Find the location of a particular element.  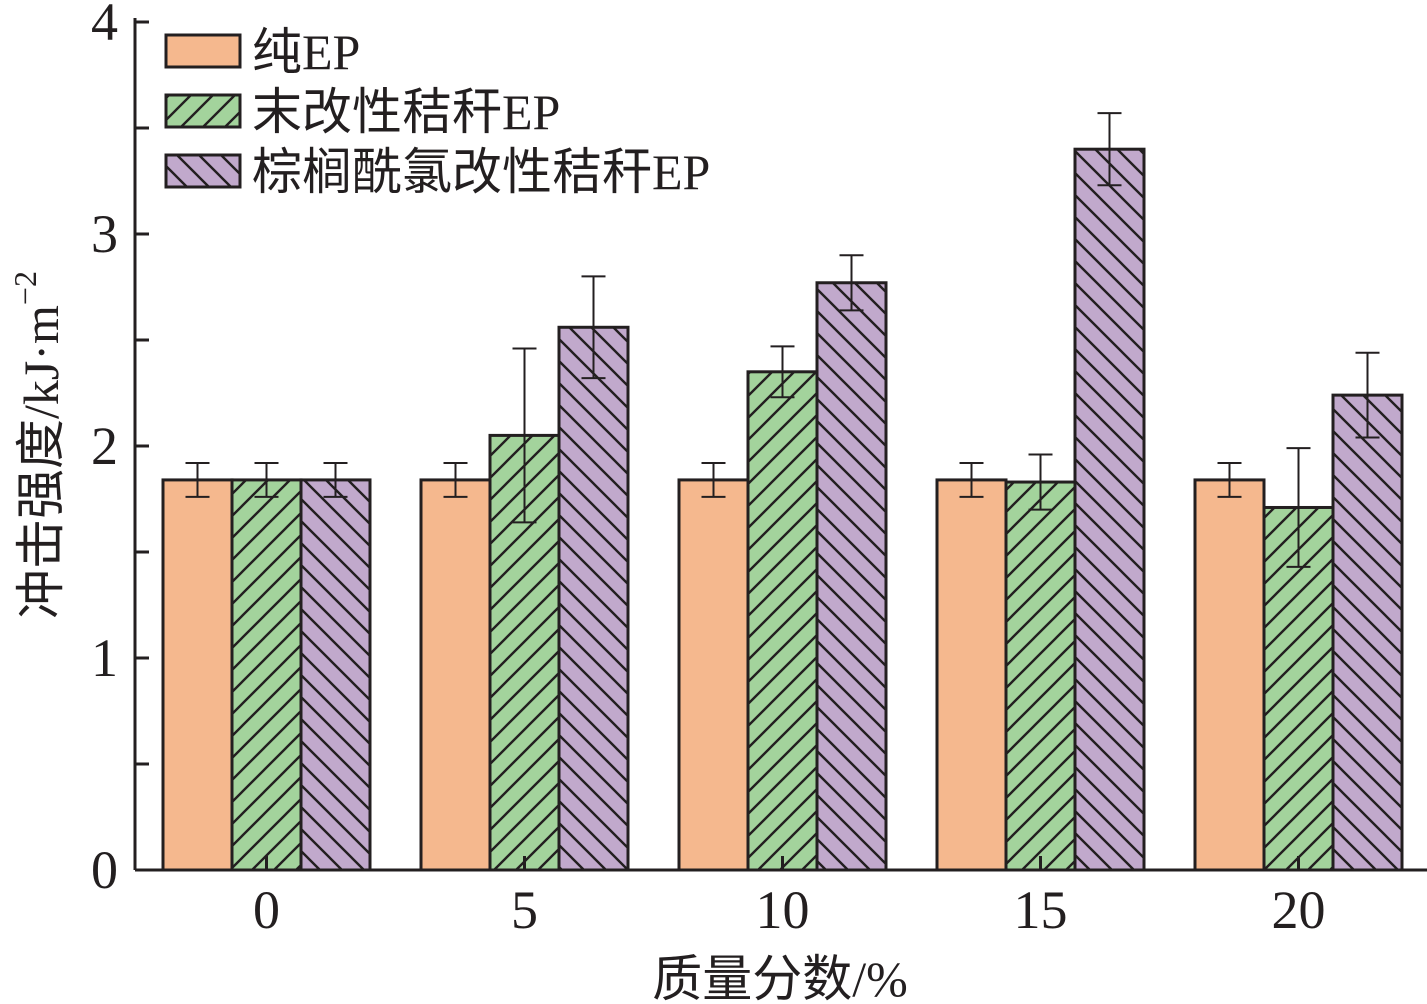

x-ticks: 0 5 10 15 20 is located at coordinates (789, 898).